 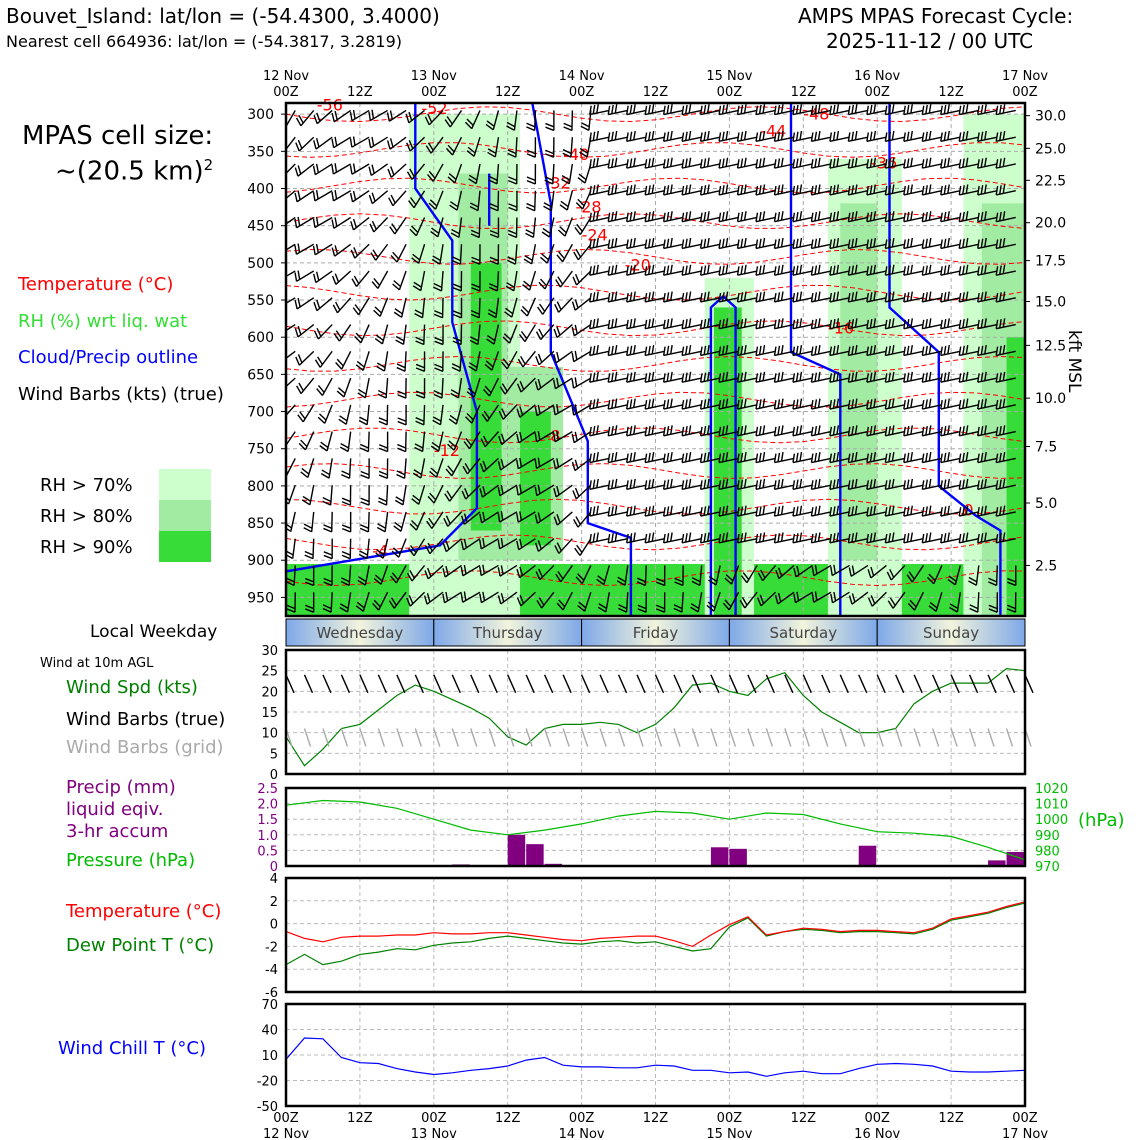 I want to click on height-tick-label: 2.5, so click(x=1046, y=566).